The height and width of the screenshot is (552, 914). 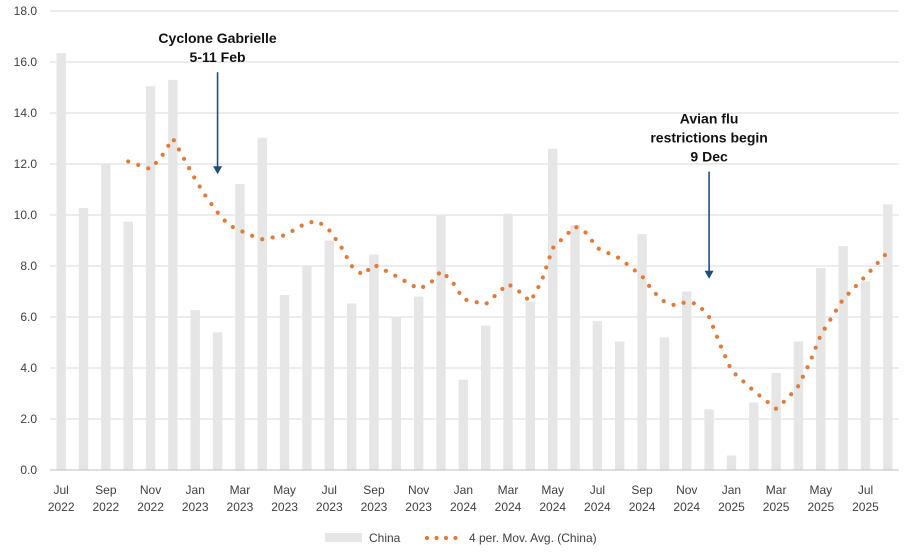 What do you see at coordinates (708, 138) in the screenshot?
I see `annotation-text: restrictions begin` at bounding box center [708, 138].